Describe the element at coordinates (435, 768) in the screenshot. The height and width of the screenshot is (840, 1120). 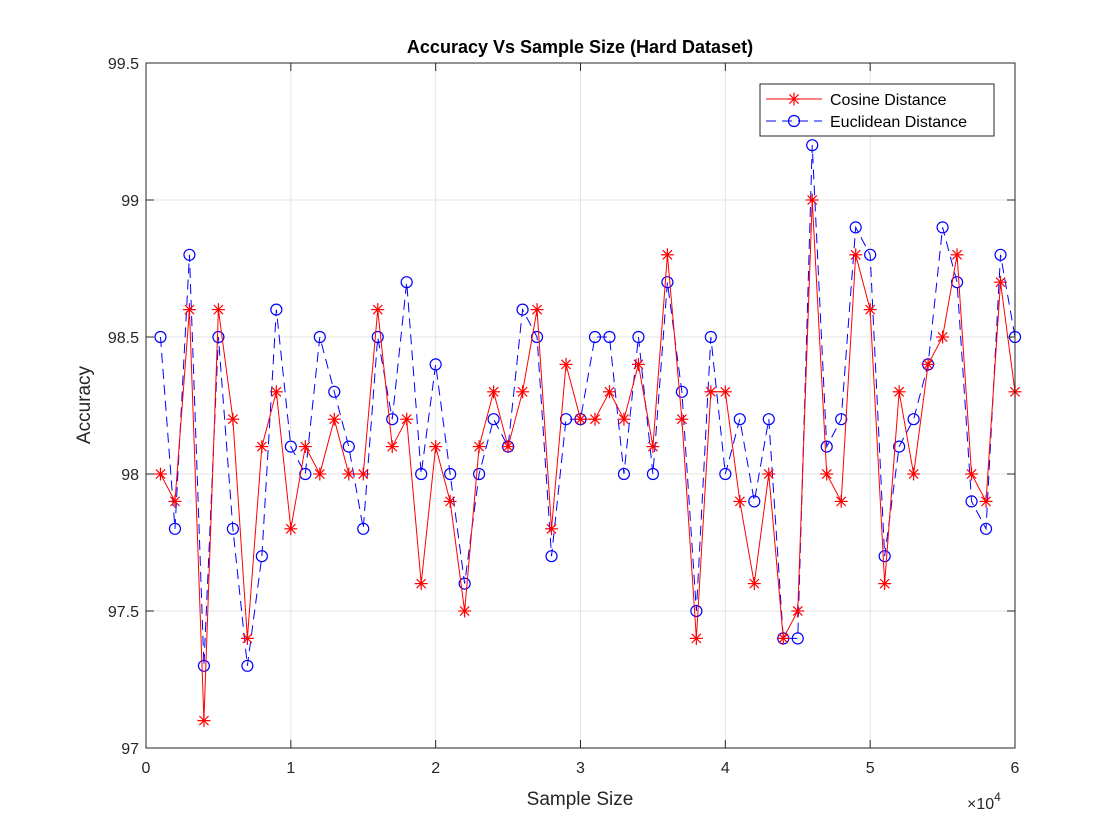
I see `x-tick-label: 2` at that location.